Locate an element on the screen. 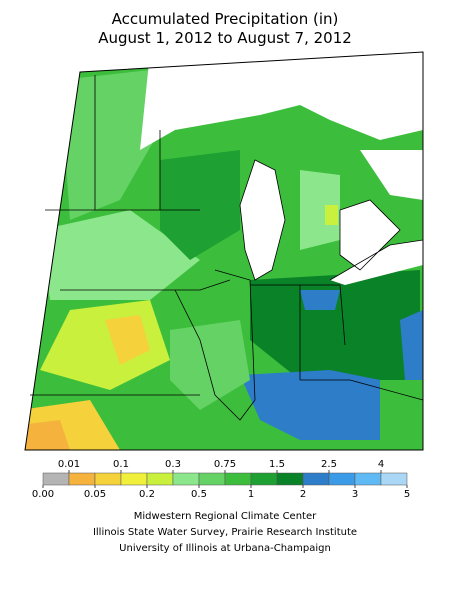 The width and height of the screenshot is (450, 600). legend: 0.00 0.01 0.05 0.1 0.2 0.3 0.5 0.75 1 1.5 2 2.5 3 4 5 is located at coordinates (221, 479).